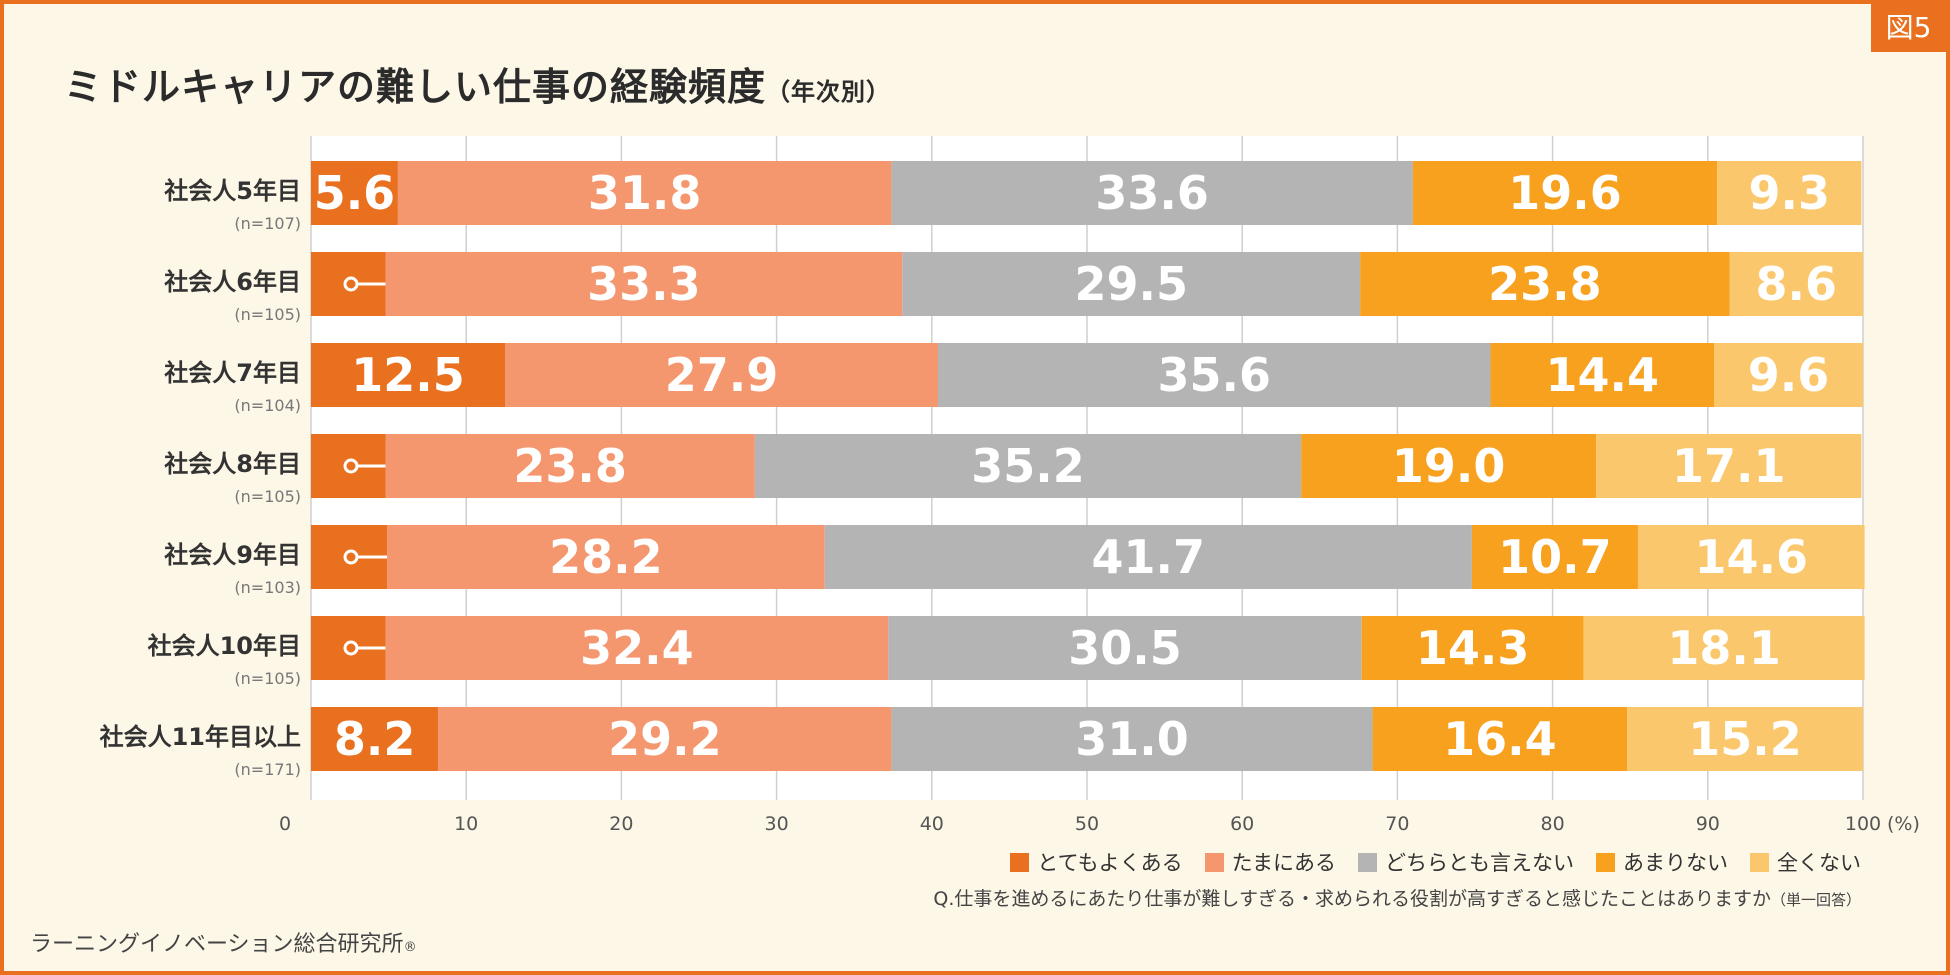 The height and width of the screenshot is (975, 1950). I want to click on sample-size-2: (n=105), so click(267, 314).